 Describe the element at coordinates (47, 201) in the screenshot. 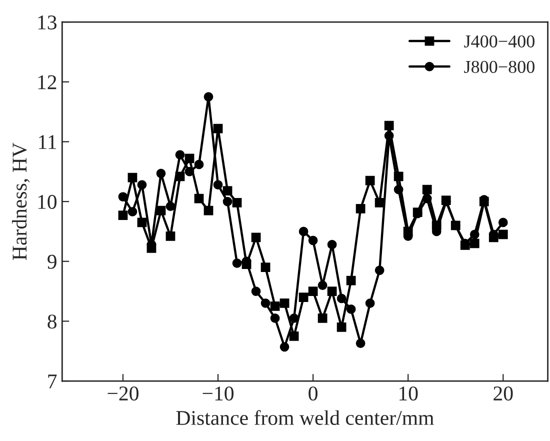

I see `y-tick-label: 10` at that location.